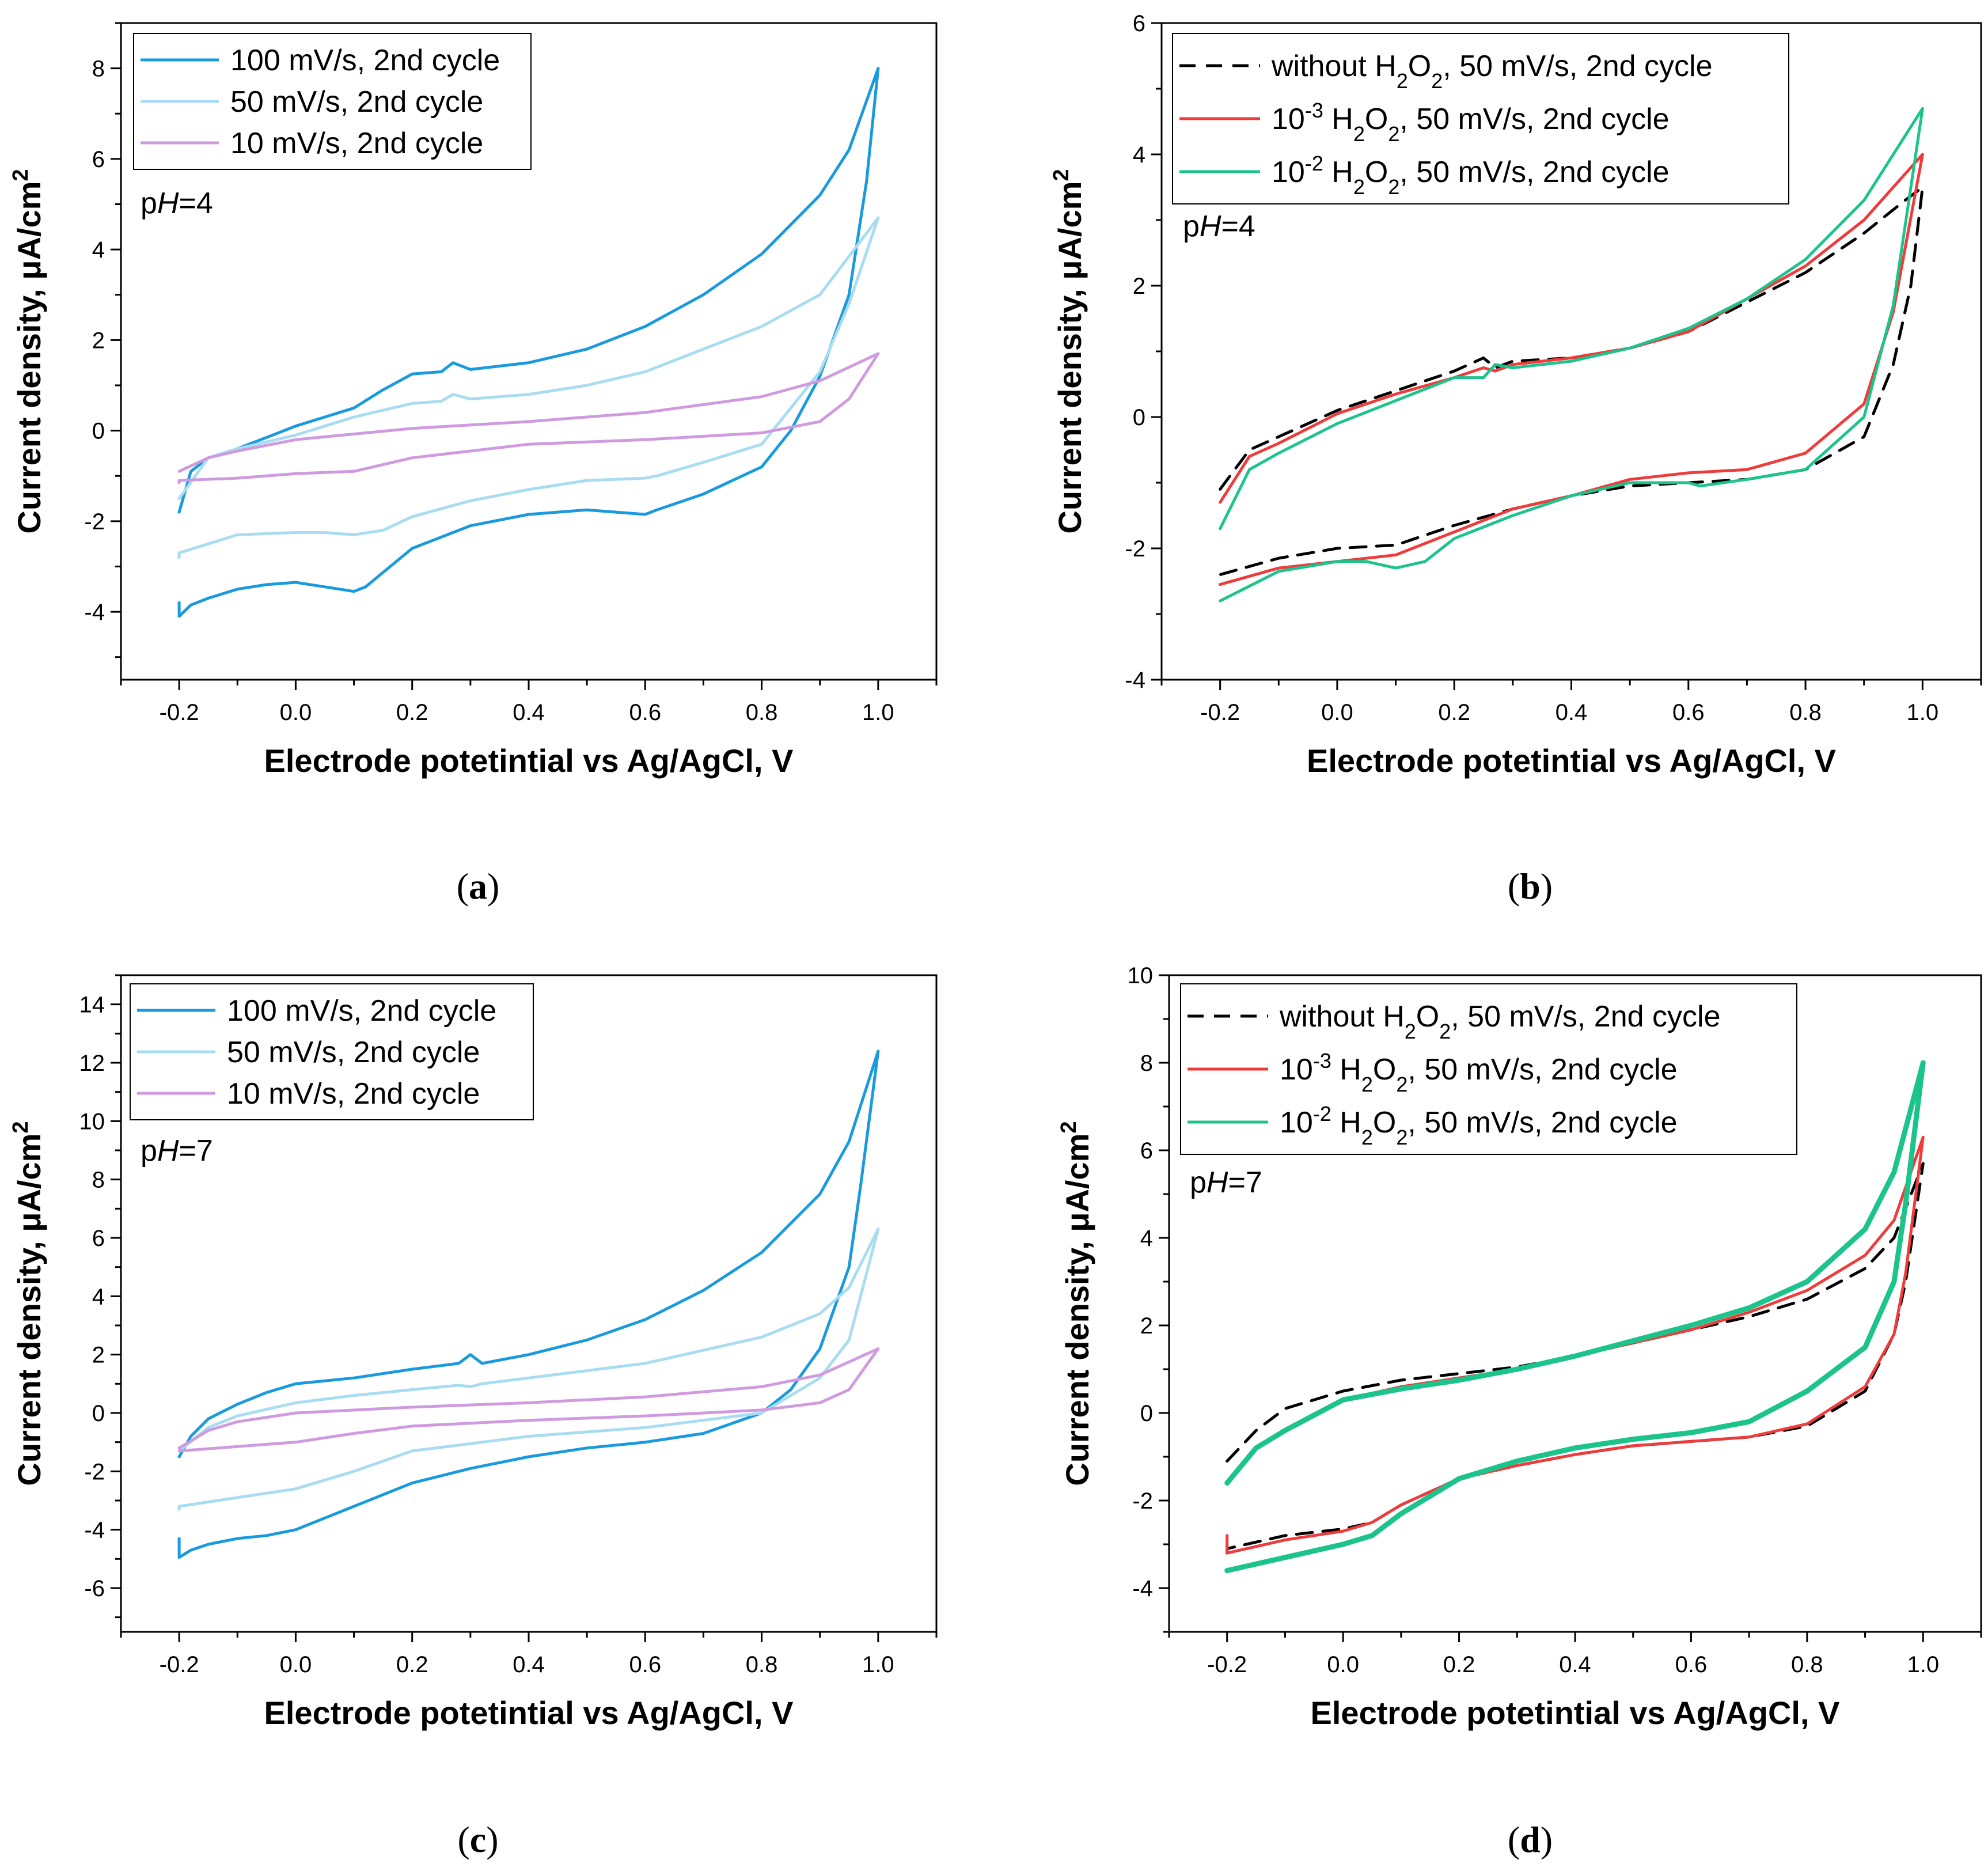 Image resolution: width=1988 pixels, height=1864 pixels. Describe the element at coordinates (478, 886) in the screenshot. I see `panel-caption: (a)` at that location.